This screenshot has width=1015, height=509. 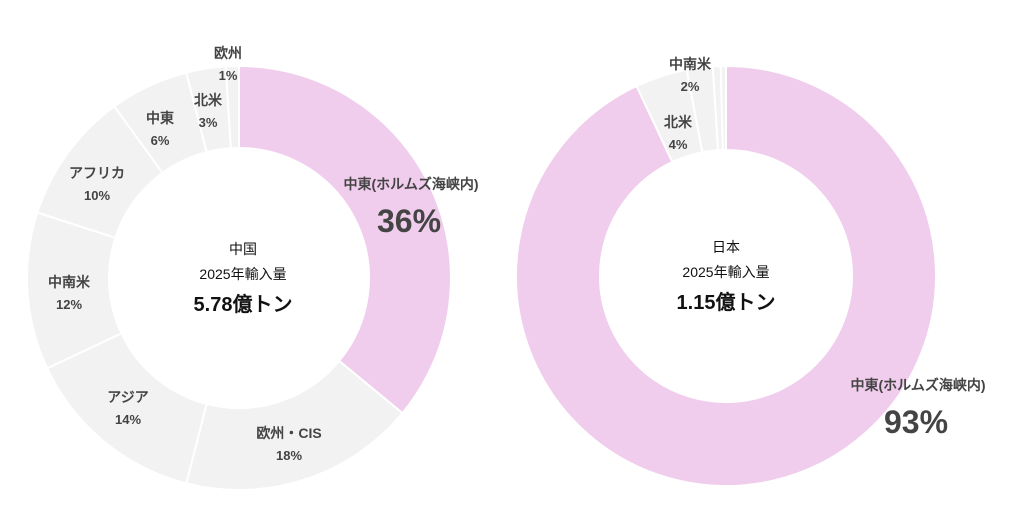 What do you see at coordinates (726, 302) in the screenshot?
I see `japan-center-total: 1.15億トン` at bounding box center [726, 302].